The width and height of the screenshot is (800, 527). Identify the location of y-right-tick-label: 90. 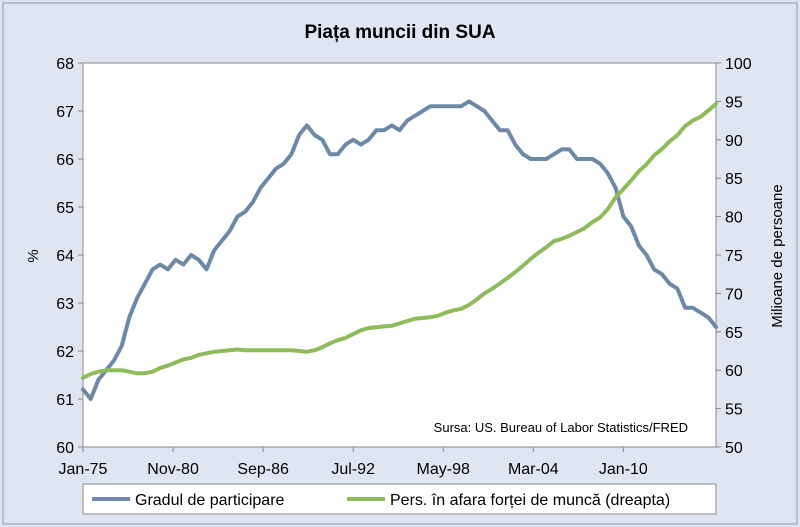
(734, 141).